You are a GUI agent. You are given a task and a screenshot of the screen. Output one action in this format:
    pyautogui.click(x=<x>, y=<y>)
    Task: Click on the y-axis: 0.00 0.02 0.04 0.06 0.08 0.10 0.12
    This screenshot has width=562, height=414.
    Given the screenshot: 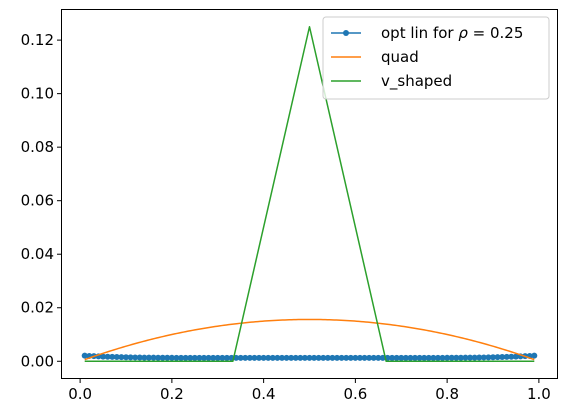 What is the action you would take?
    pyautogui.click(x=41, y=200)
    